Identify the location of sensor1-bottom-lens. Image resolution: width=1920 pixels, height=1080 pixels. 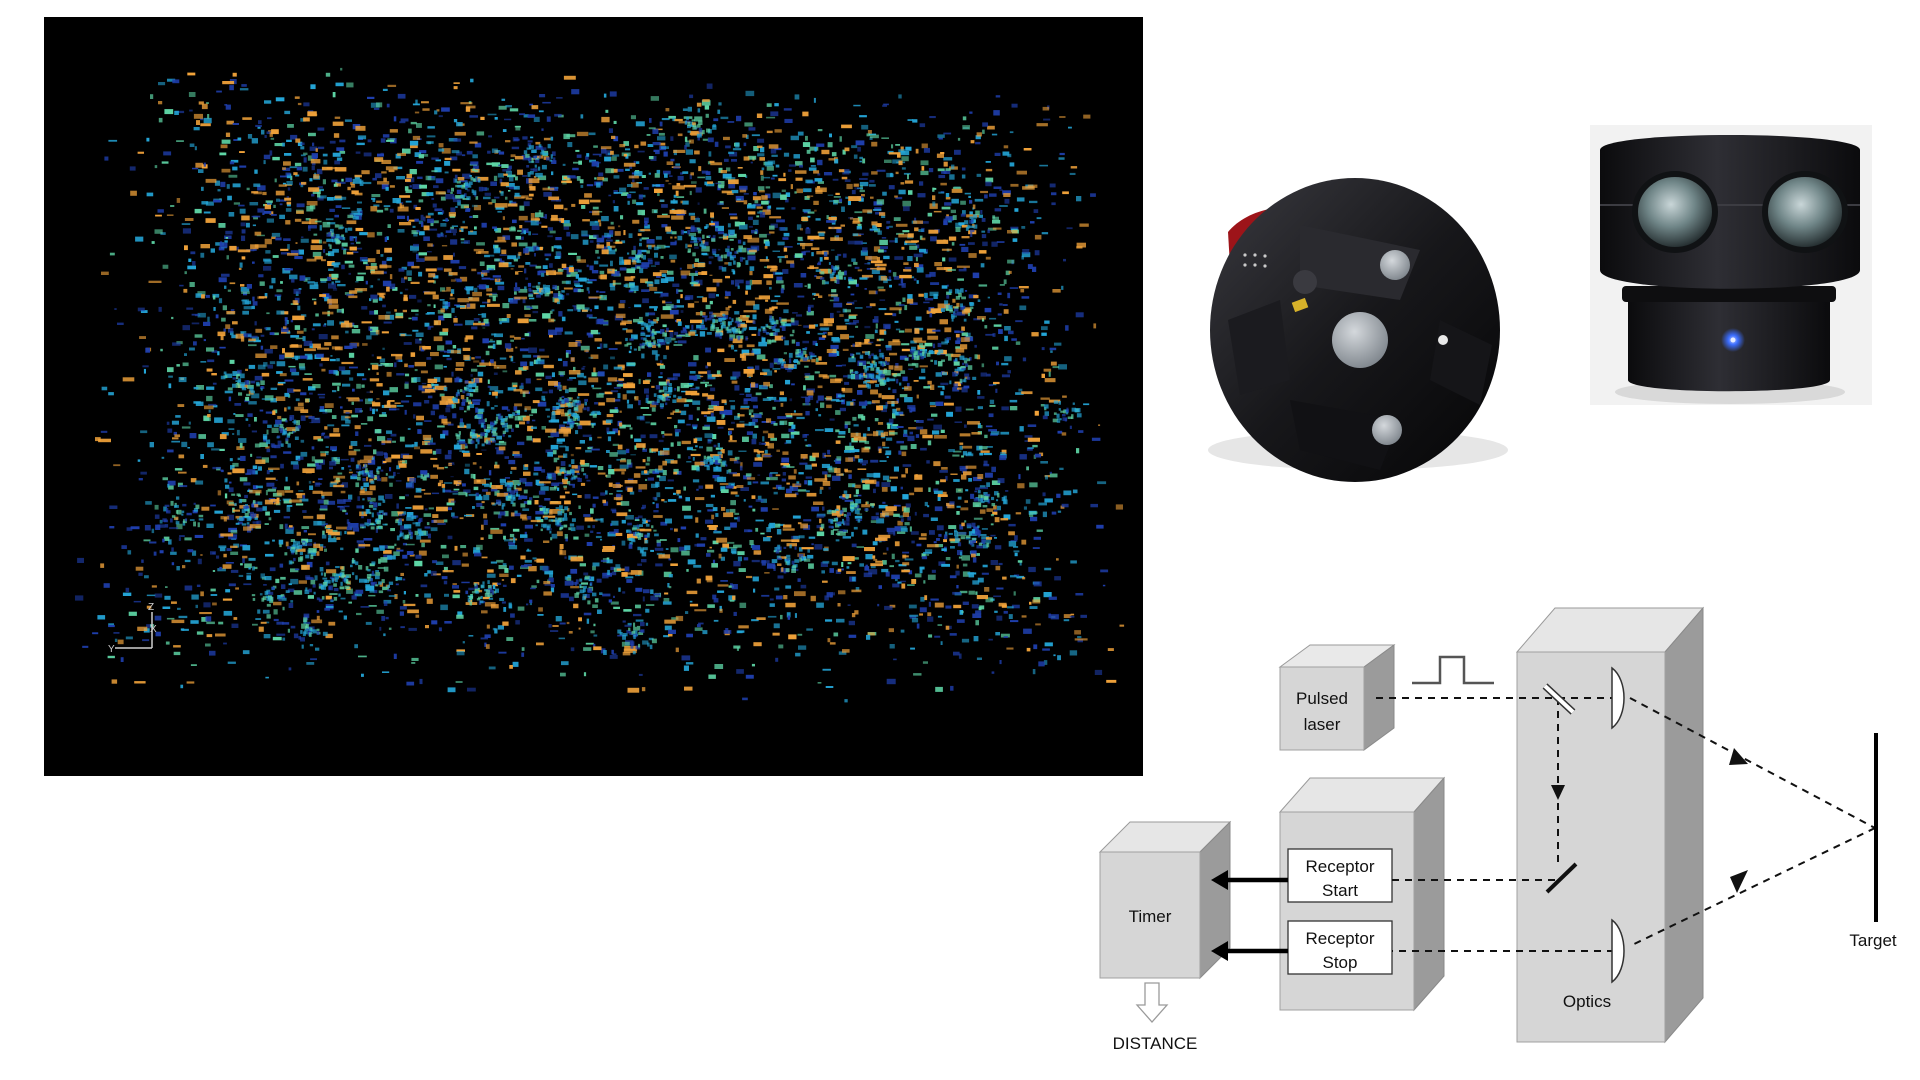
(1387, 430).